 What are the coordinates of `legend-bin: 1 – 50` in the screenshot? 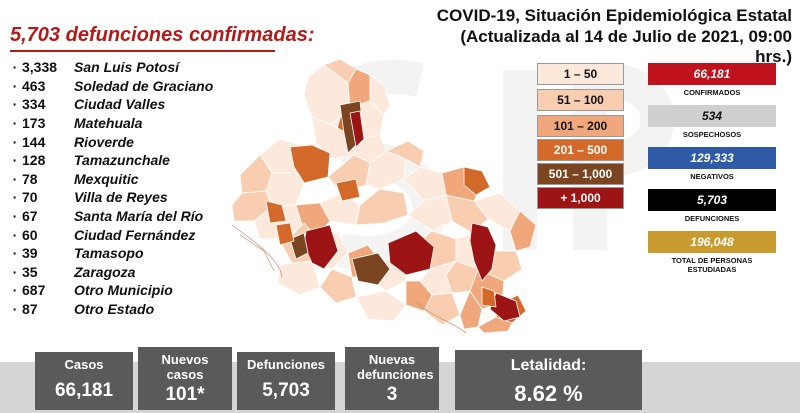 It's located at (580, 74).